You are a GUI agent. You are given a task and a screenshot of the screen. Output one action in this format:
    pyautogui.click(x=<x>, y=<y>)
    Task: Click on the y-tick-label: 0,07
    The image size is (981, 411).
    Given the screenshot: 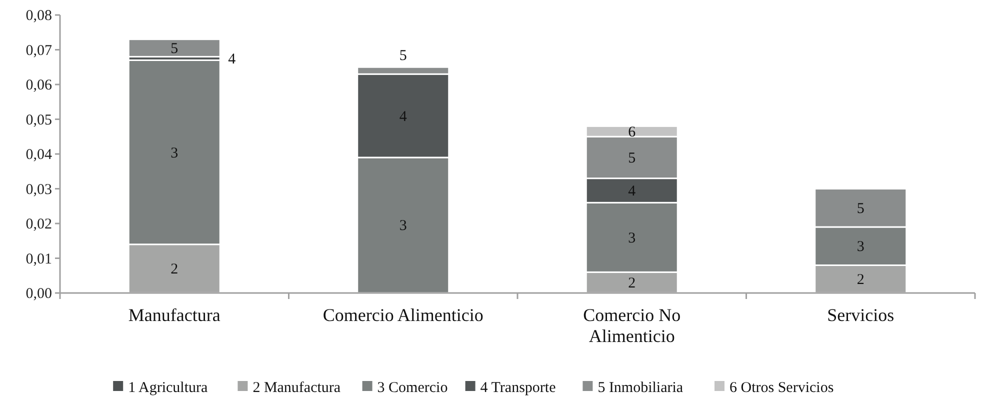 What is the action you would take?
    pyautogui.click(x=39, y=50)
    